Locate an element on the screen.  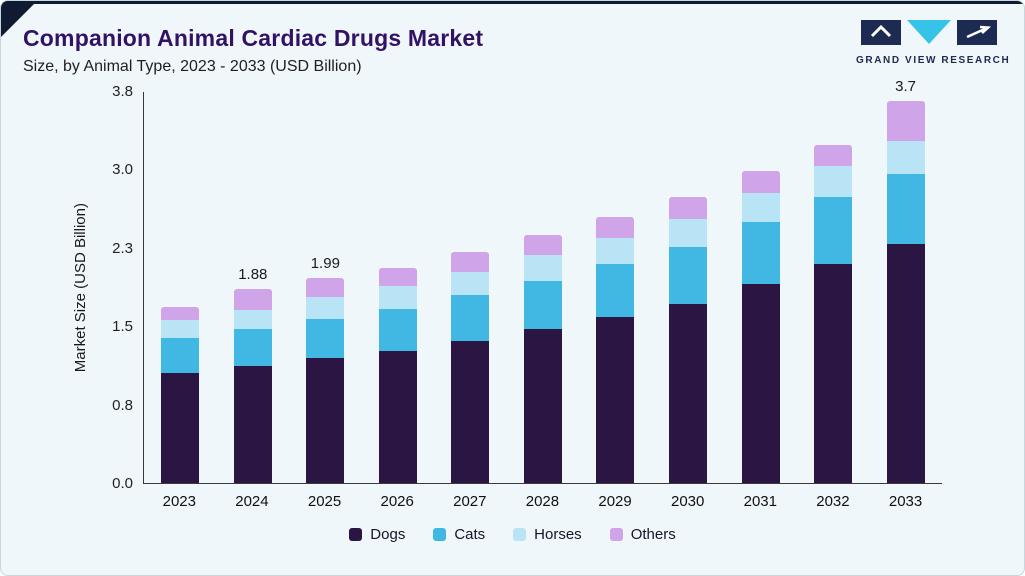
y-tick-label: 3.8 is located at coordinates (122, 91).